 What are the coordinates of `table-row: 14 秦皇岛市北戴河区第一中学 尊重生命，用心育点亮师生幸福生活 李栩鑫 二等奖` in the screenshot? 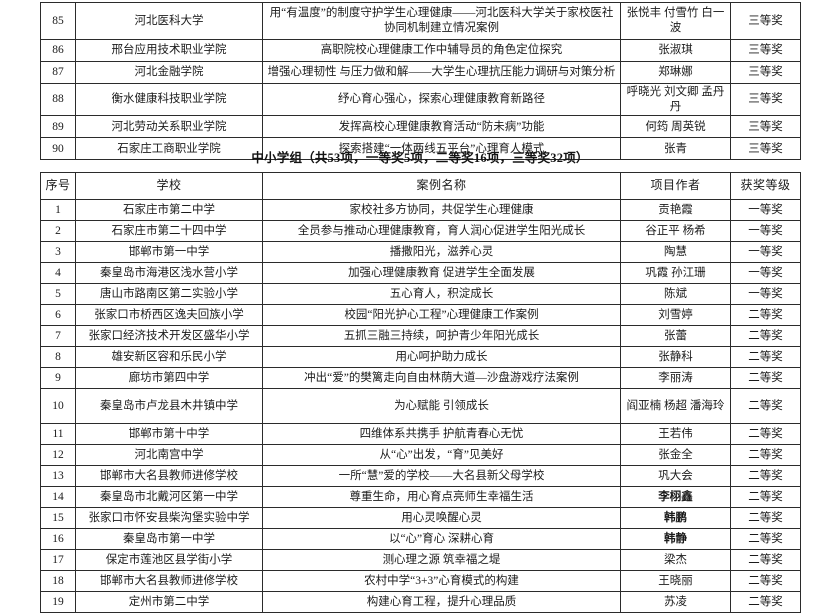 It's located at (420, 497).